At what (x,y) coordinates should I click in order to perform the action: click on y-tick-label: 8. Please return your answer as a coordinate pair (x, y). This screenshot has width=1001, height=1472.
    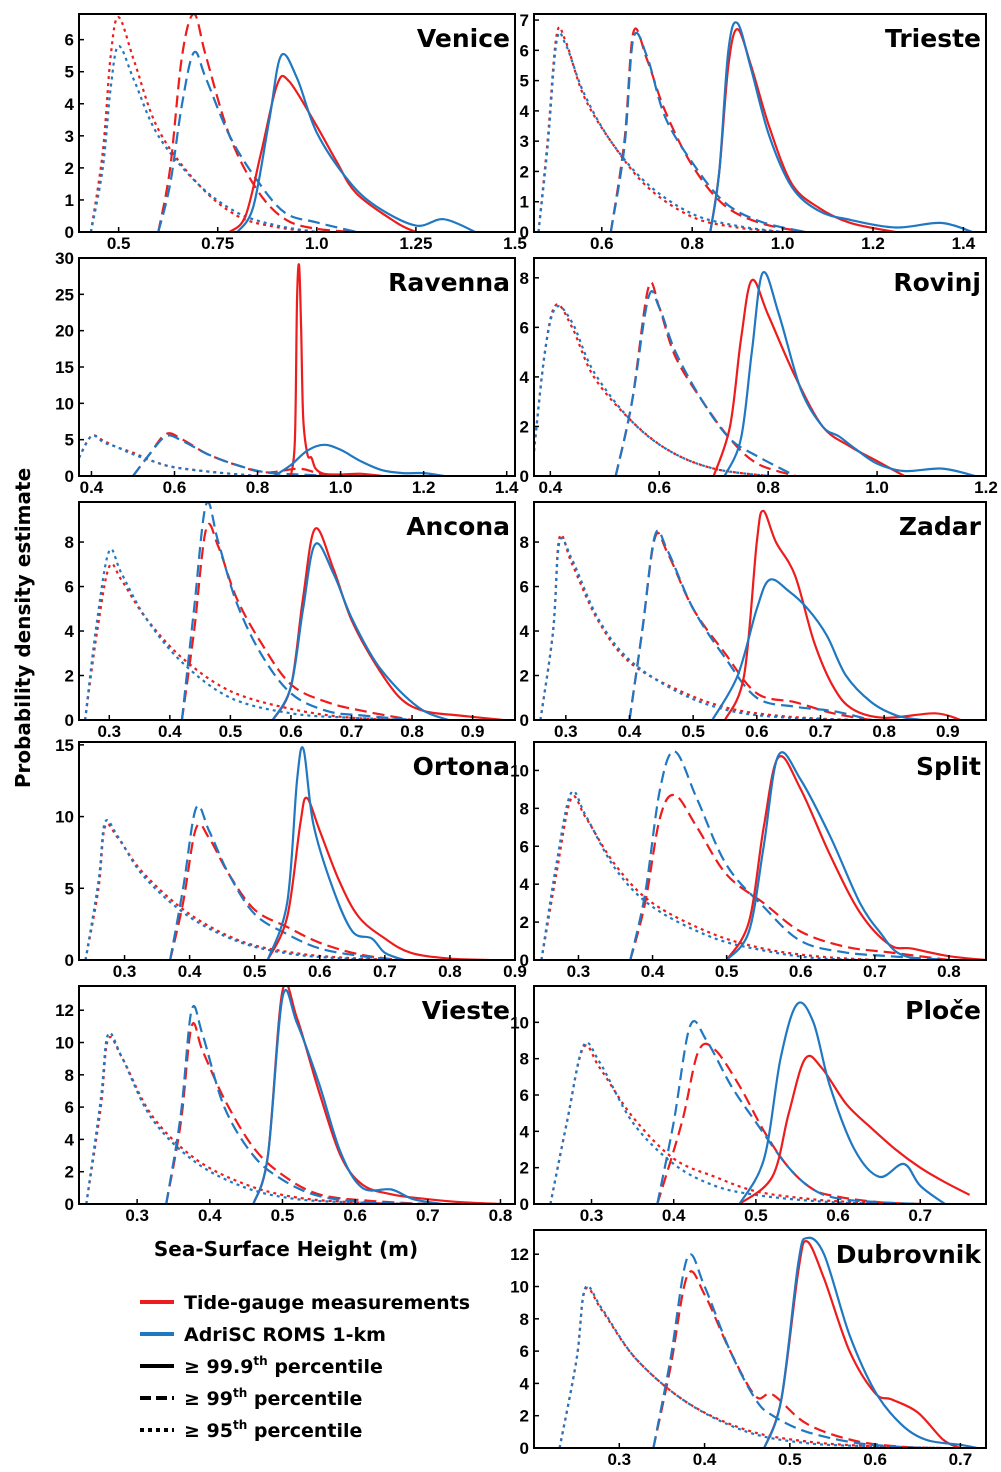
    Looking at the image, I should click on (524, 542).